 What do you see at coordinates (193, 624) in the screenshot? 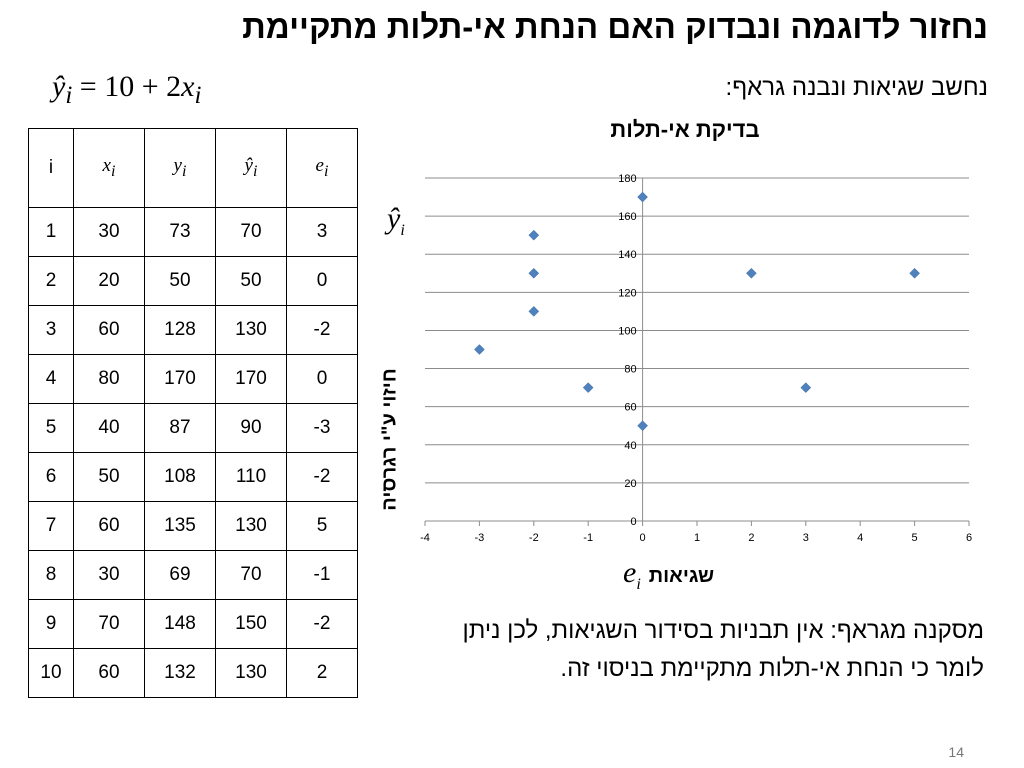
I see `table-row: 9 70 148 150 -2` at bounding box center [193, 624].